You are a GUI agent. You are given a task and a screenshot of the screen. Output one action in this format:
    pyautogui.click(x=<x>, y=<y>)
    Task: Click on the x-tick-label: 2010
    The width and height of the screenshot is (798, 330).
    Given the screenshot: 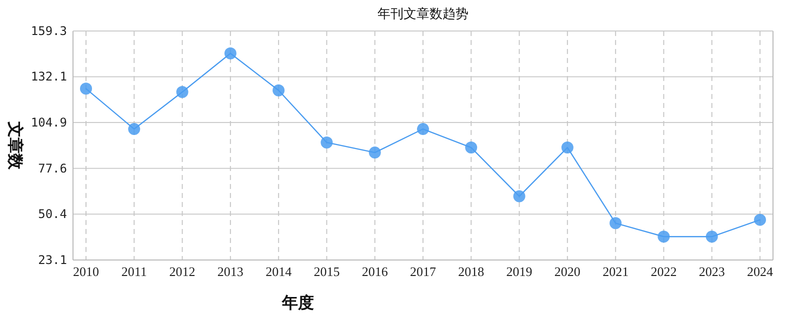 What is the action you would take?
    pyautogui.click(x=86, y=271)
    